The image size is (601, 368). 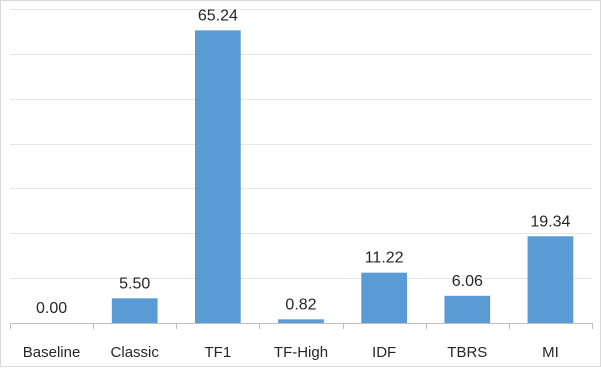 What do you see at coordinates (467, 281) in the screenshot?
I see `data-label-tbrs: 6.06` at bounding box center [467, 281].